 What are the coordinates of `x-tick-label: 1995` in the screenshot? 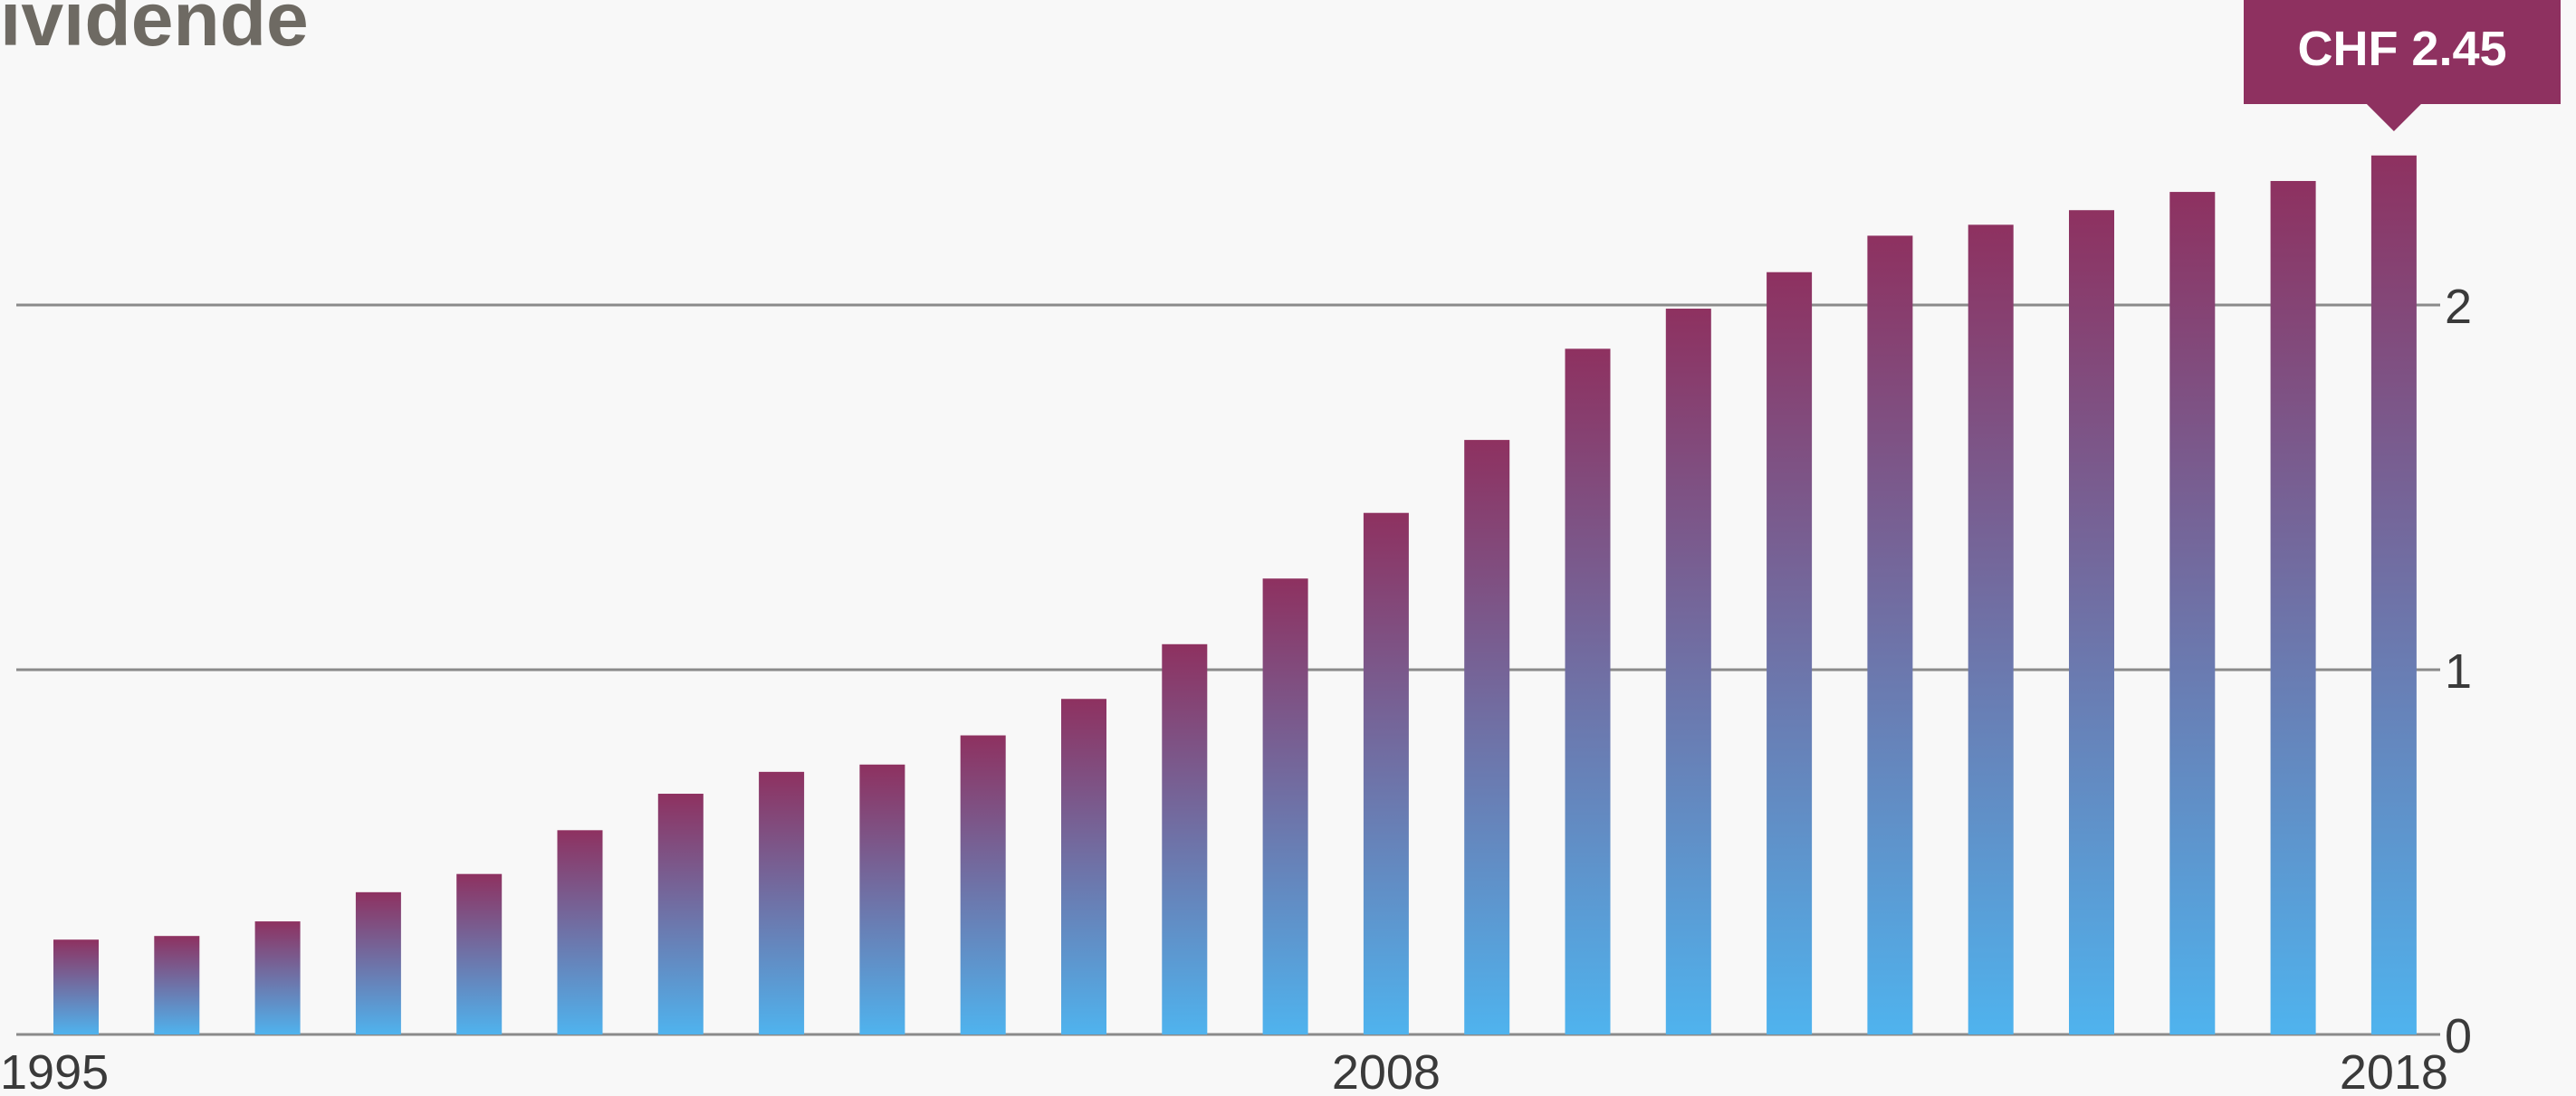 It's located at (54, 1070).